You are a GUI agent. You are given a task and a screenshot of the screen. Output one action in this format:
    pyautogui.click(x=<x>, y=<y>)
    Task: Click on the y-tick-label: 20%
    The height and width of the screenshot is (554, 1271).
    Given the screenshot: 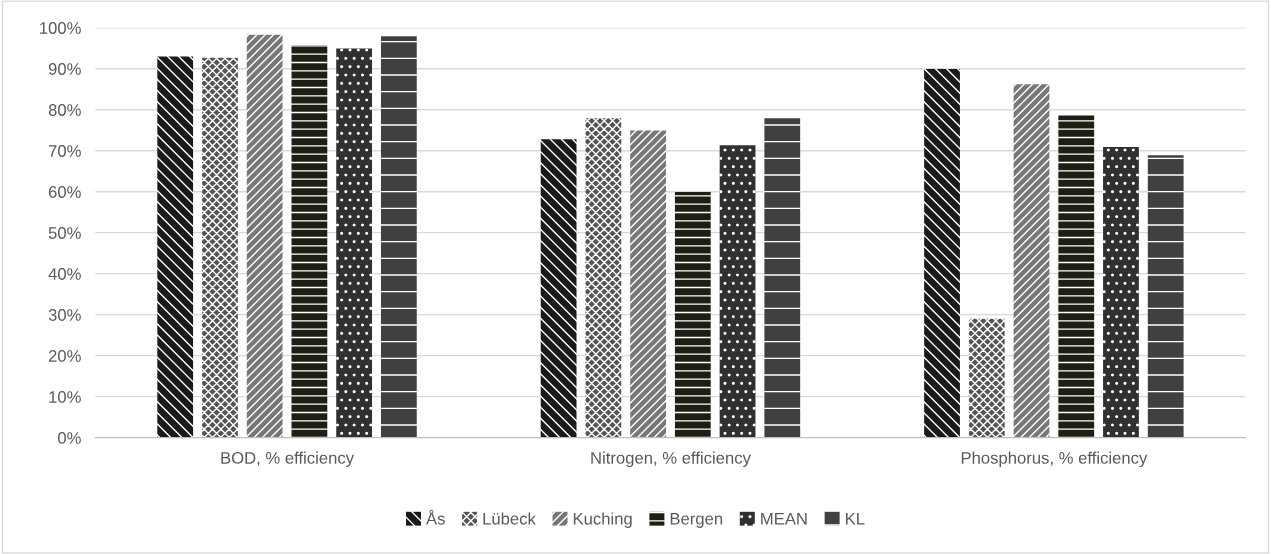 What is the action you would take?
    pyautogui.click(x=64, y=356)
    